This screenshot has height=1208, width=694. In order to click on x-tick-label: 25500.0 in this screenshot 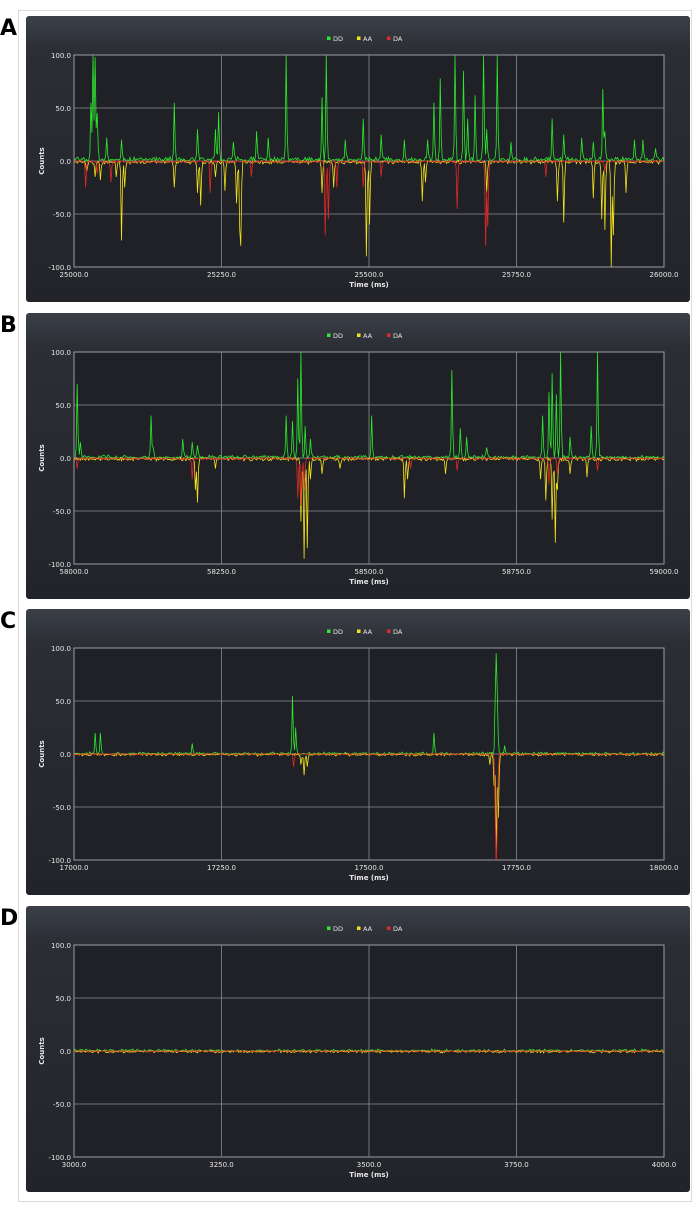, I will do `click(369, 275)`.